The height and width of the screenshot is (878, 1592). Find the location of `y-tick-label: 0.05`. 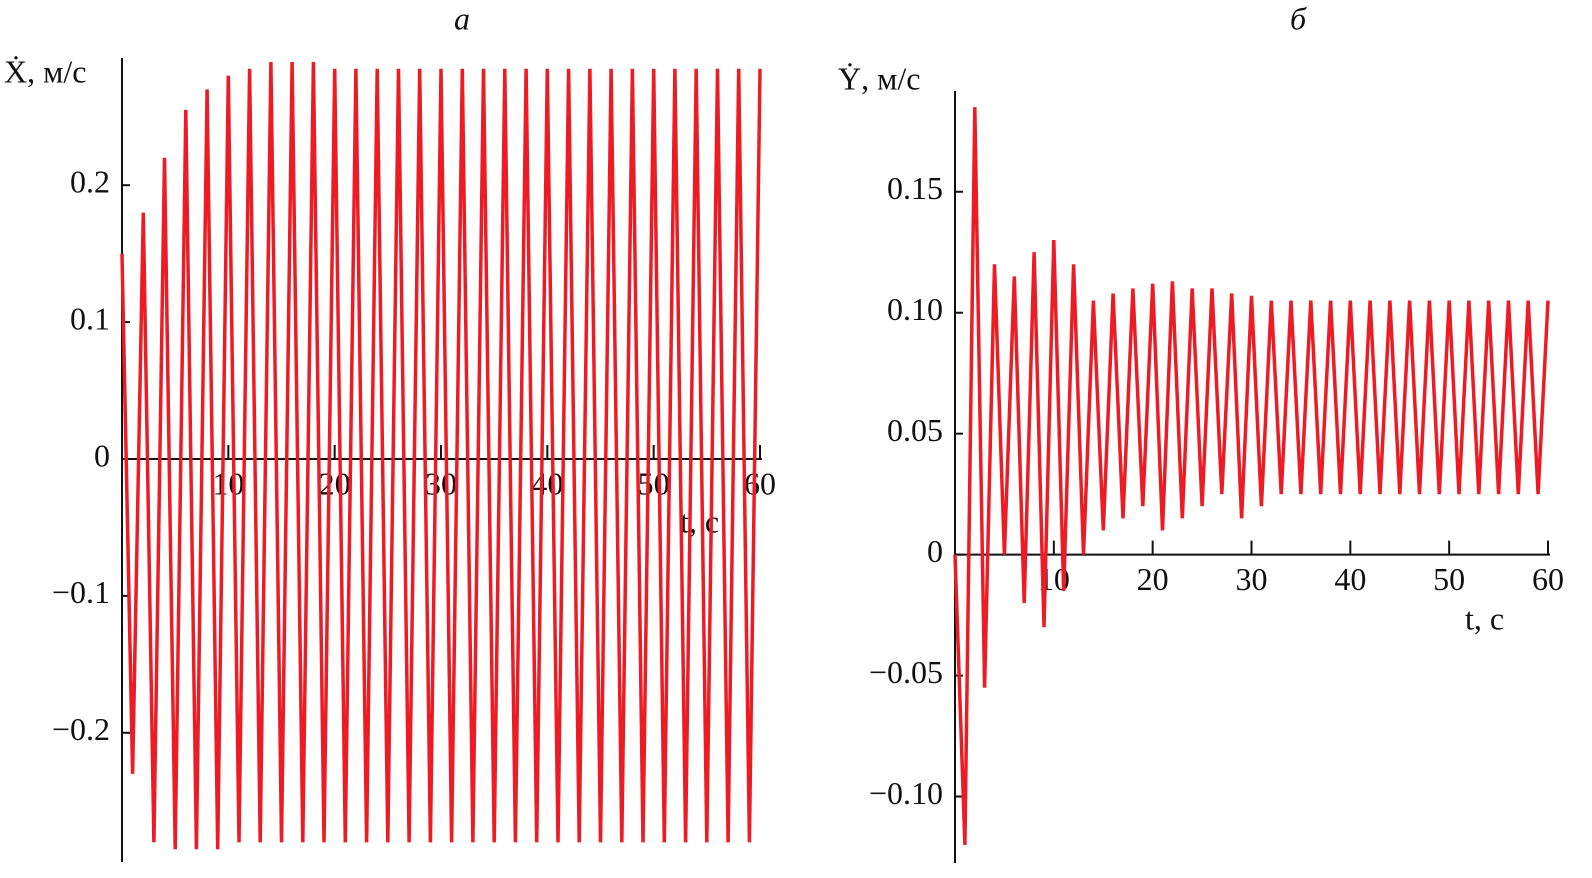

y-tick-label: 0.05 is located at coordinates (915, 430).